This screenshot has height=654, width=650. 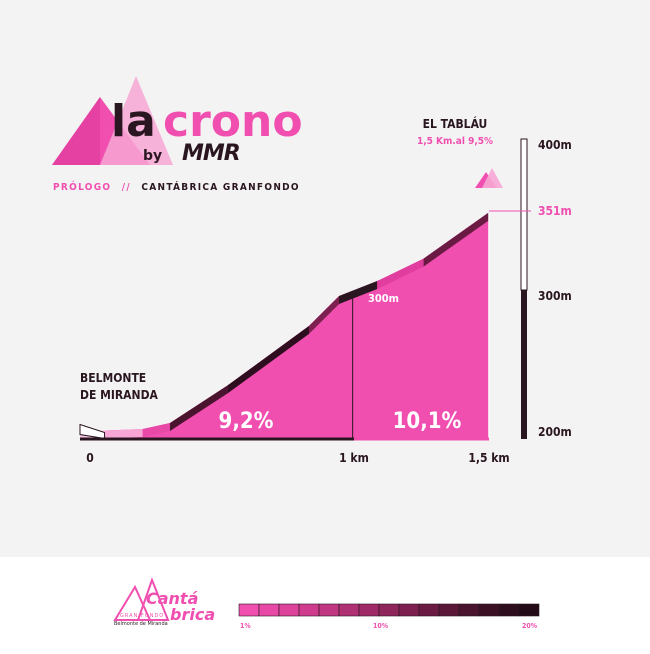 What do you see at coordinates (555, 432) in the screenshot?
I see `y-tick-200: 200m` at bounding box center [555, 432].